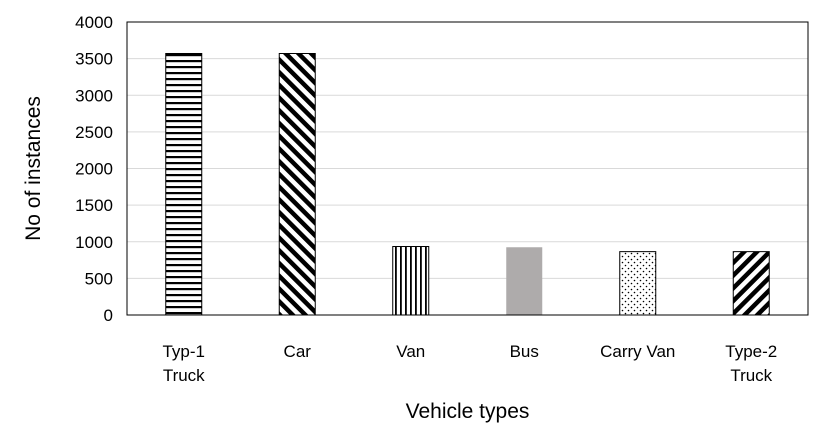 The image size is (830, 429). What do you see at coordinates (94, 59) in the screenshot?
I see `y-tick-label: 3500` at bounding box center [94, 59].